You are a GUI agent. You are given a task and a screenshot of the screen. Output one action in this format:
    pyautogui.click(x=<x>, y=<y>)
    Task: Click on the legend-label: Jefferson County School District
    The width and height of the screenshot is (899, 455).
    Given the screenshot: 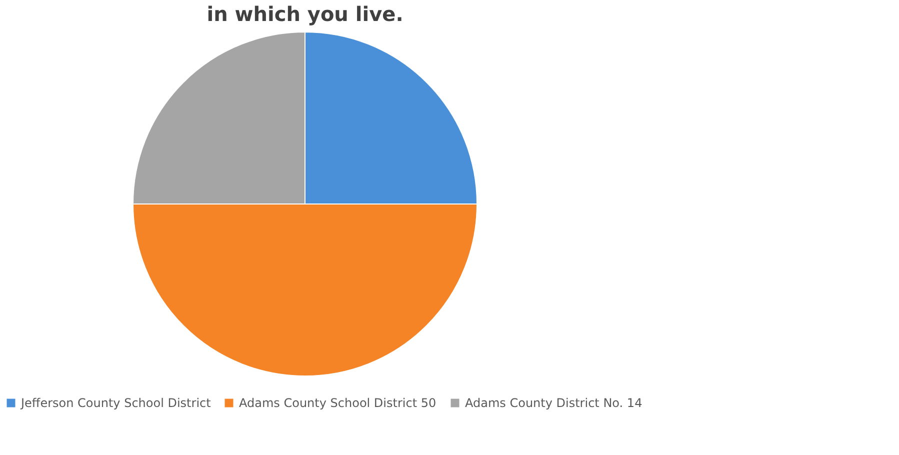 What is the action you would take?
    pyautogui.click(x=116, y=403)
    